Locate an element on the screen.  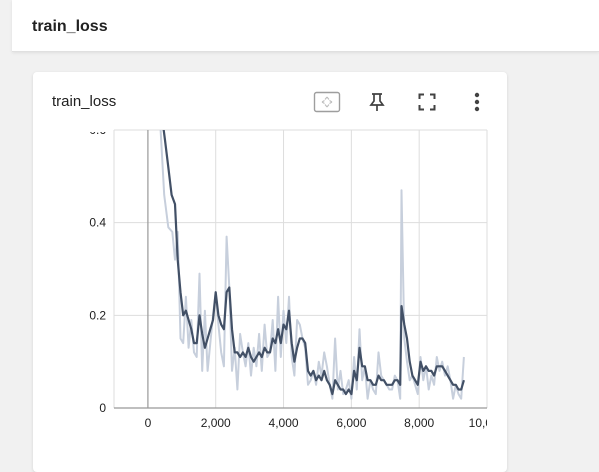
more-vert-icon is located at coordinates (477, 102).